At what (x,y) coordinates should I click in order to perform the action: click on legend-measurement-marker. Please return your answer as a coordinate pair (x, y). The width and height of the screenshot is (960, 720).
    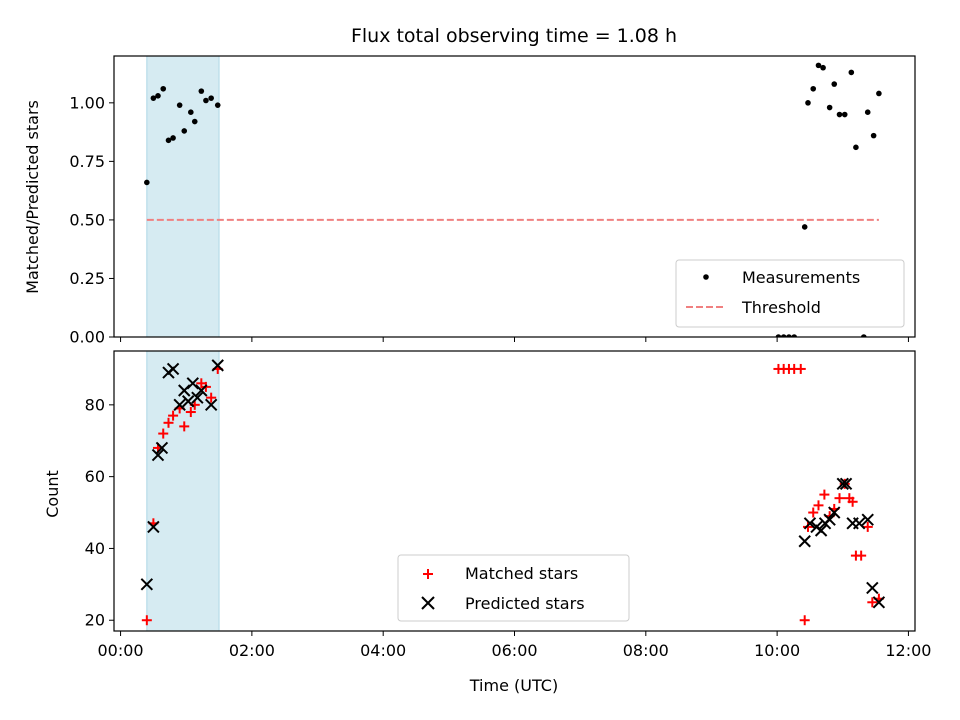
    Looking at the image, I should click on (706, 277).